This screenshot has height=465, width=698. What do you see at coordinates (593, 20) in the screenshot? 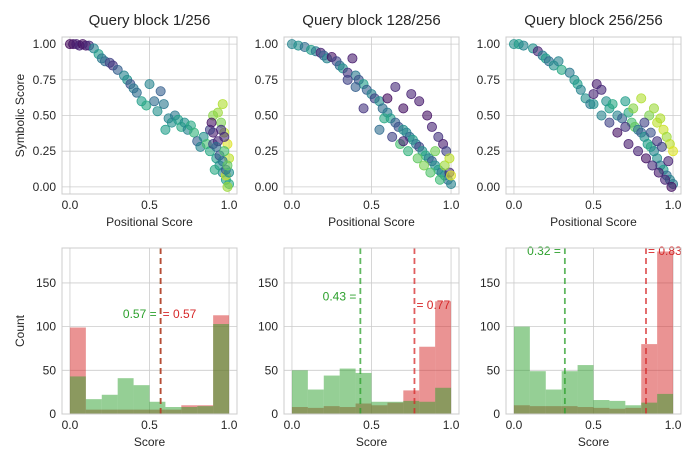
I see `chart-title: Query block 256/256` at bounding box center [593, 20].